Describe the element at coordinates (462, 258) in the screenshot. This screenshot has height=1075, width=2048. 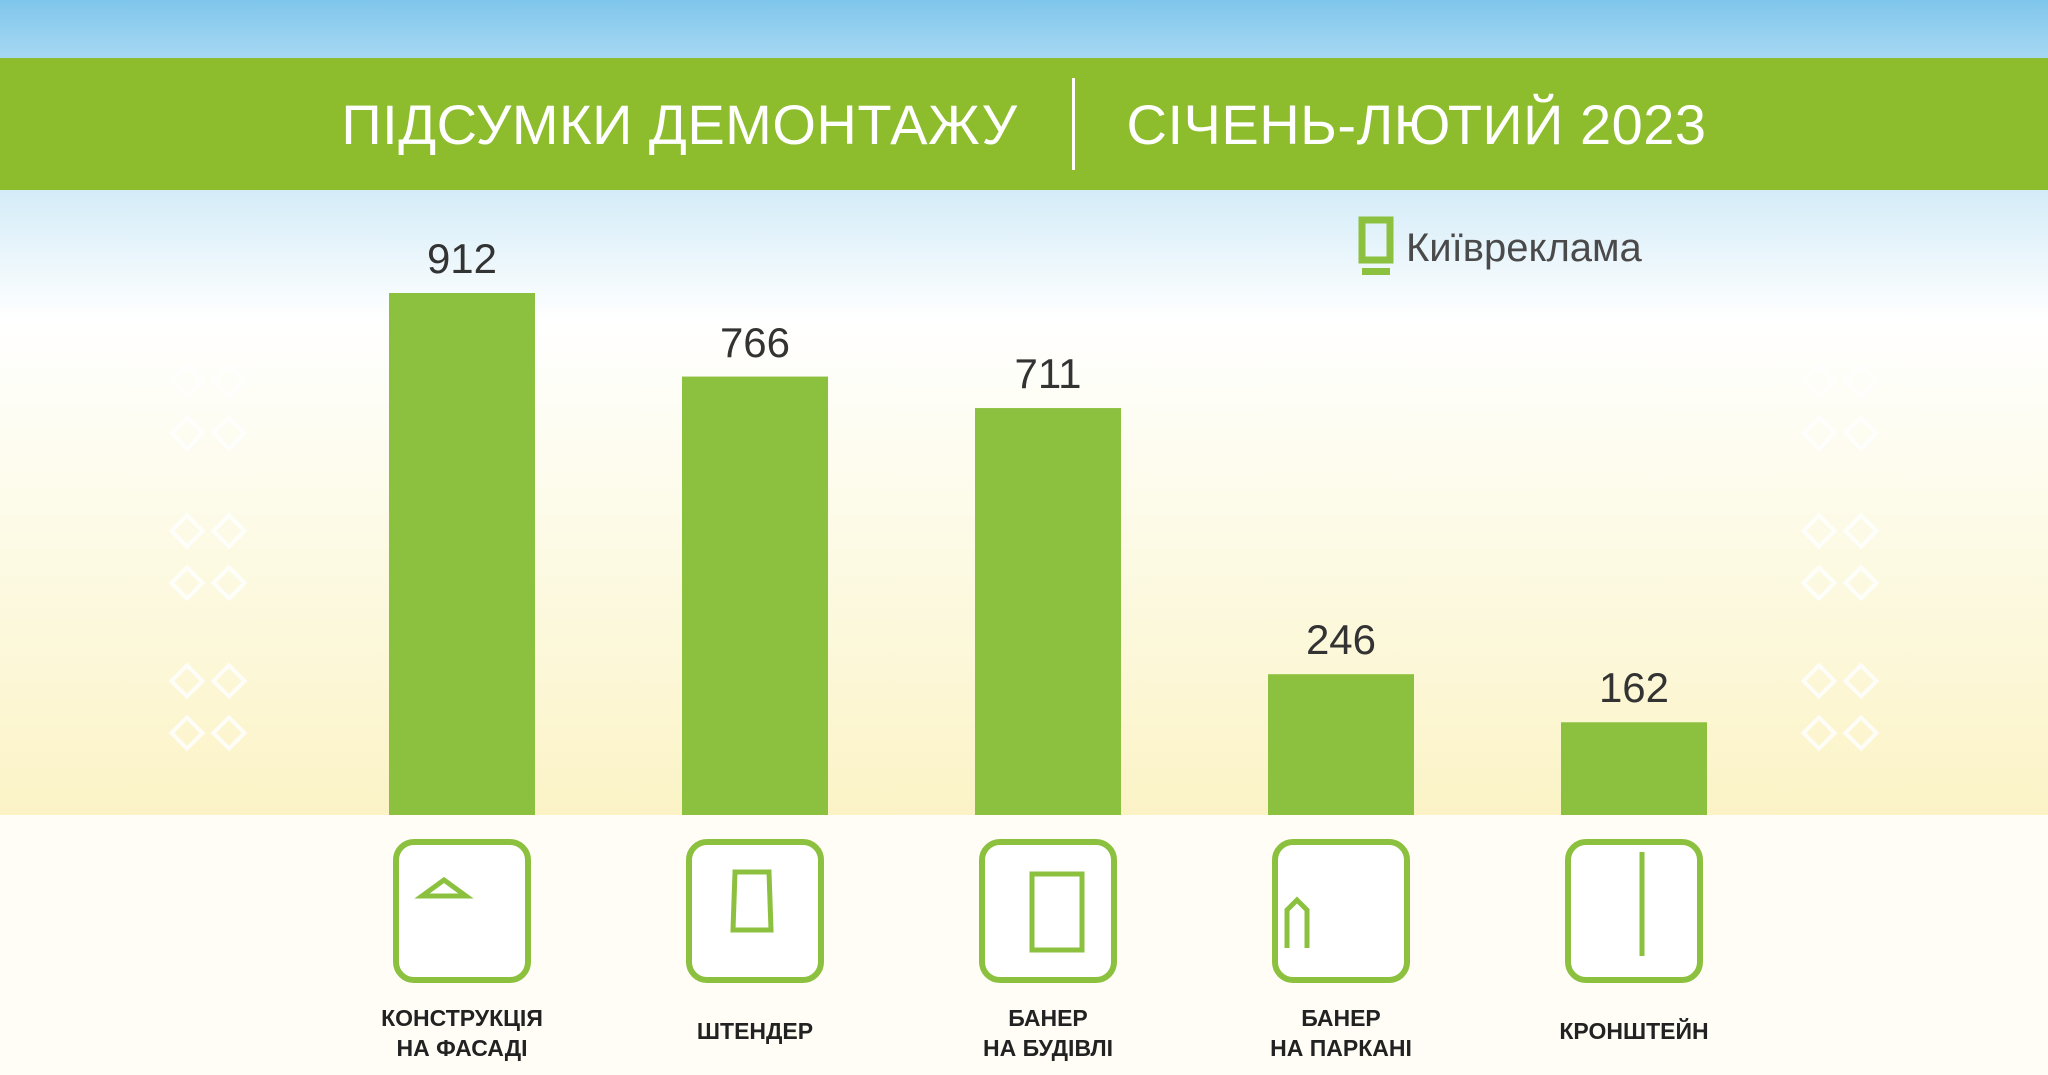
I see `value-label-1: 912` at that location.